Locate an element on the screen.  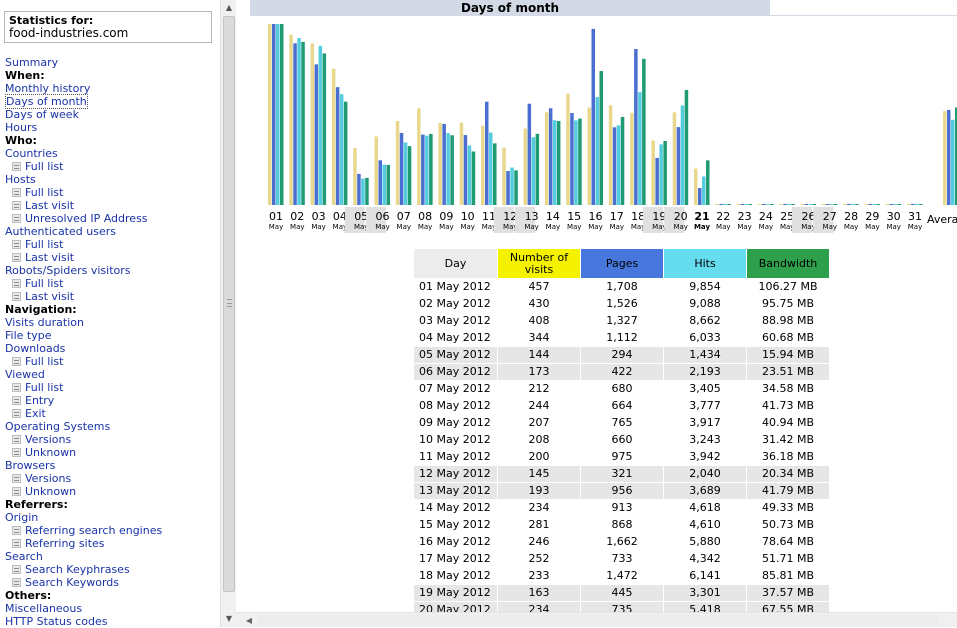
menu-subitem-search-keywords: Search Keywords is located at coordinates (112, 582).